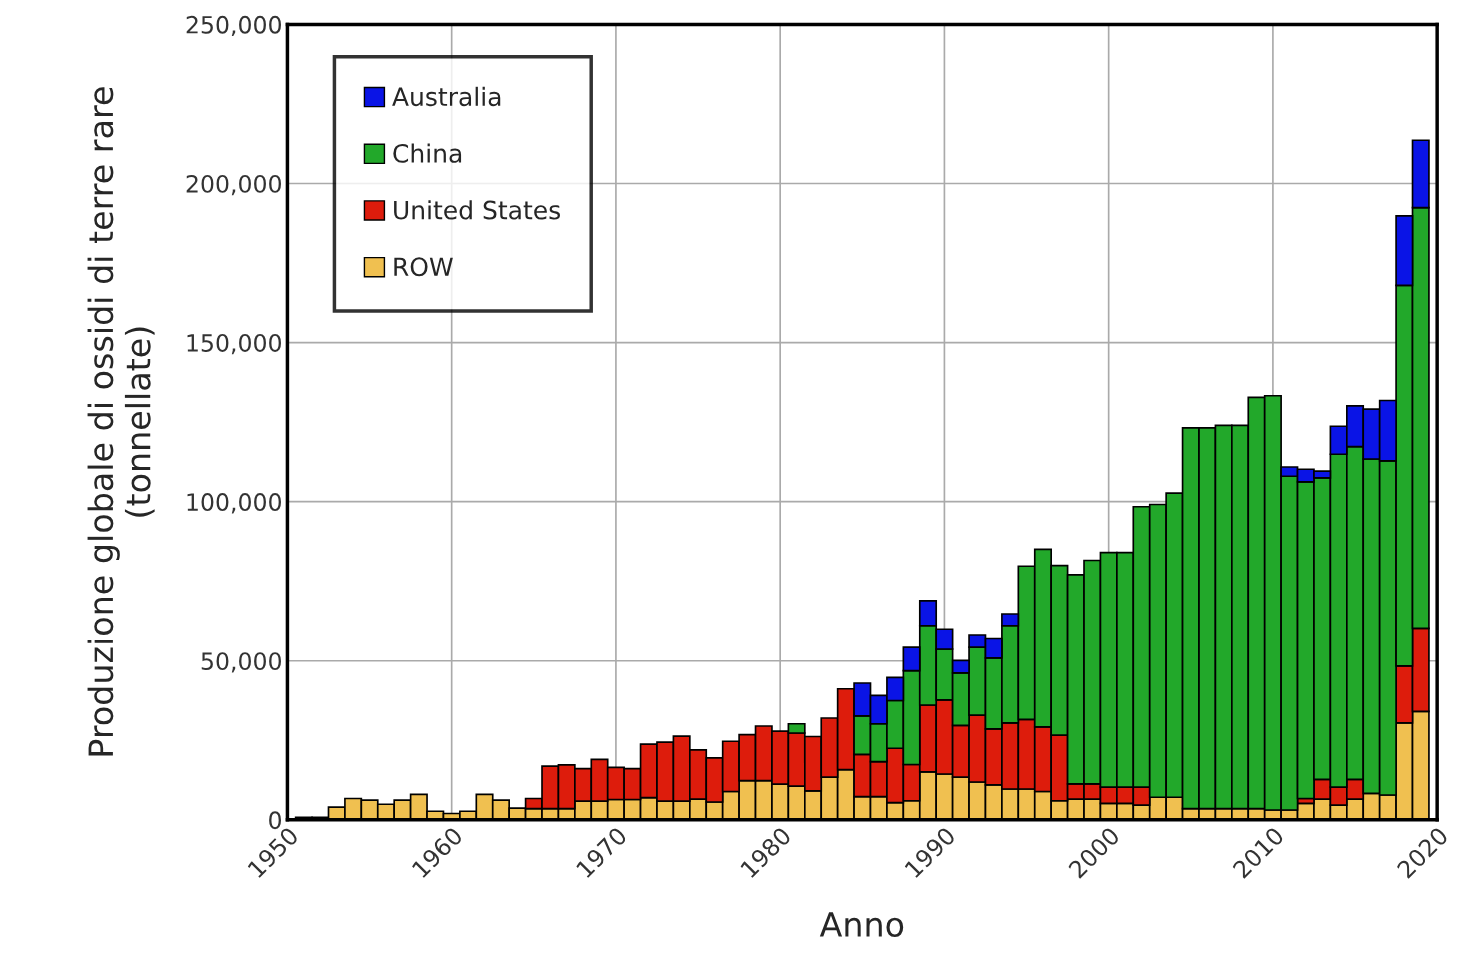 The image size is (1474, 976). Describe the element at coordinates (234, 344) in the screenshot. I see `y-tick-label: 150,000` at that location.